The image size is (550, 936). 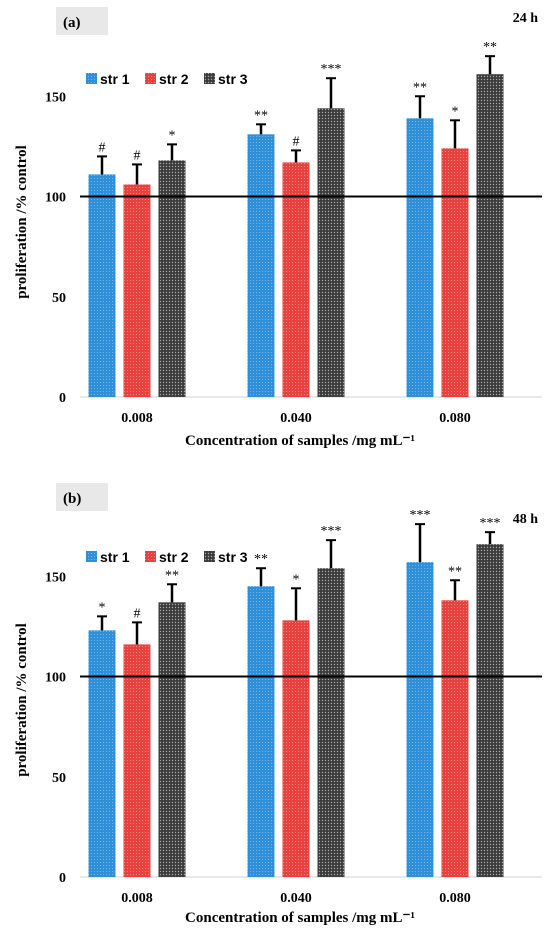 What do you see at coordinates (526, 18) in the screenshot?
I see `time-label: 24 h` at bounding box center [526, 18].